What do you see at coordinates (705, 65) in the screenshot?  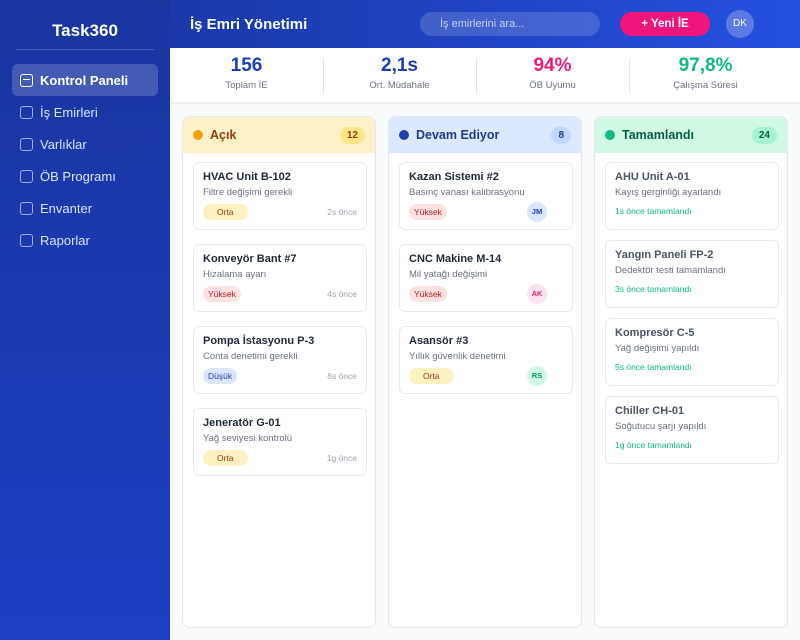 I see `stat-value: 97,8%` at bounding box center [705, 65].